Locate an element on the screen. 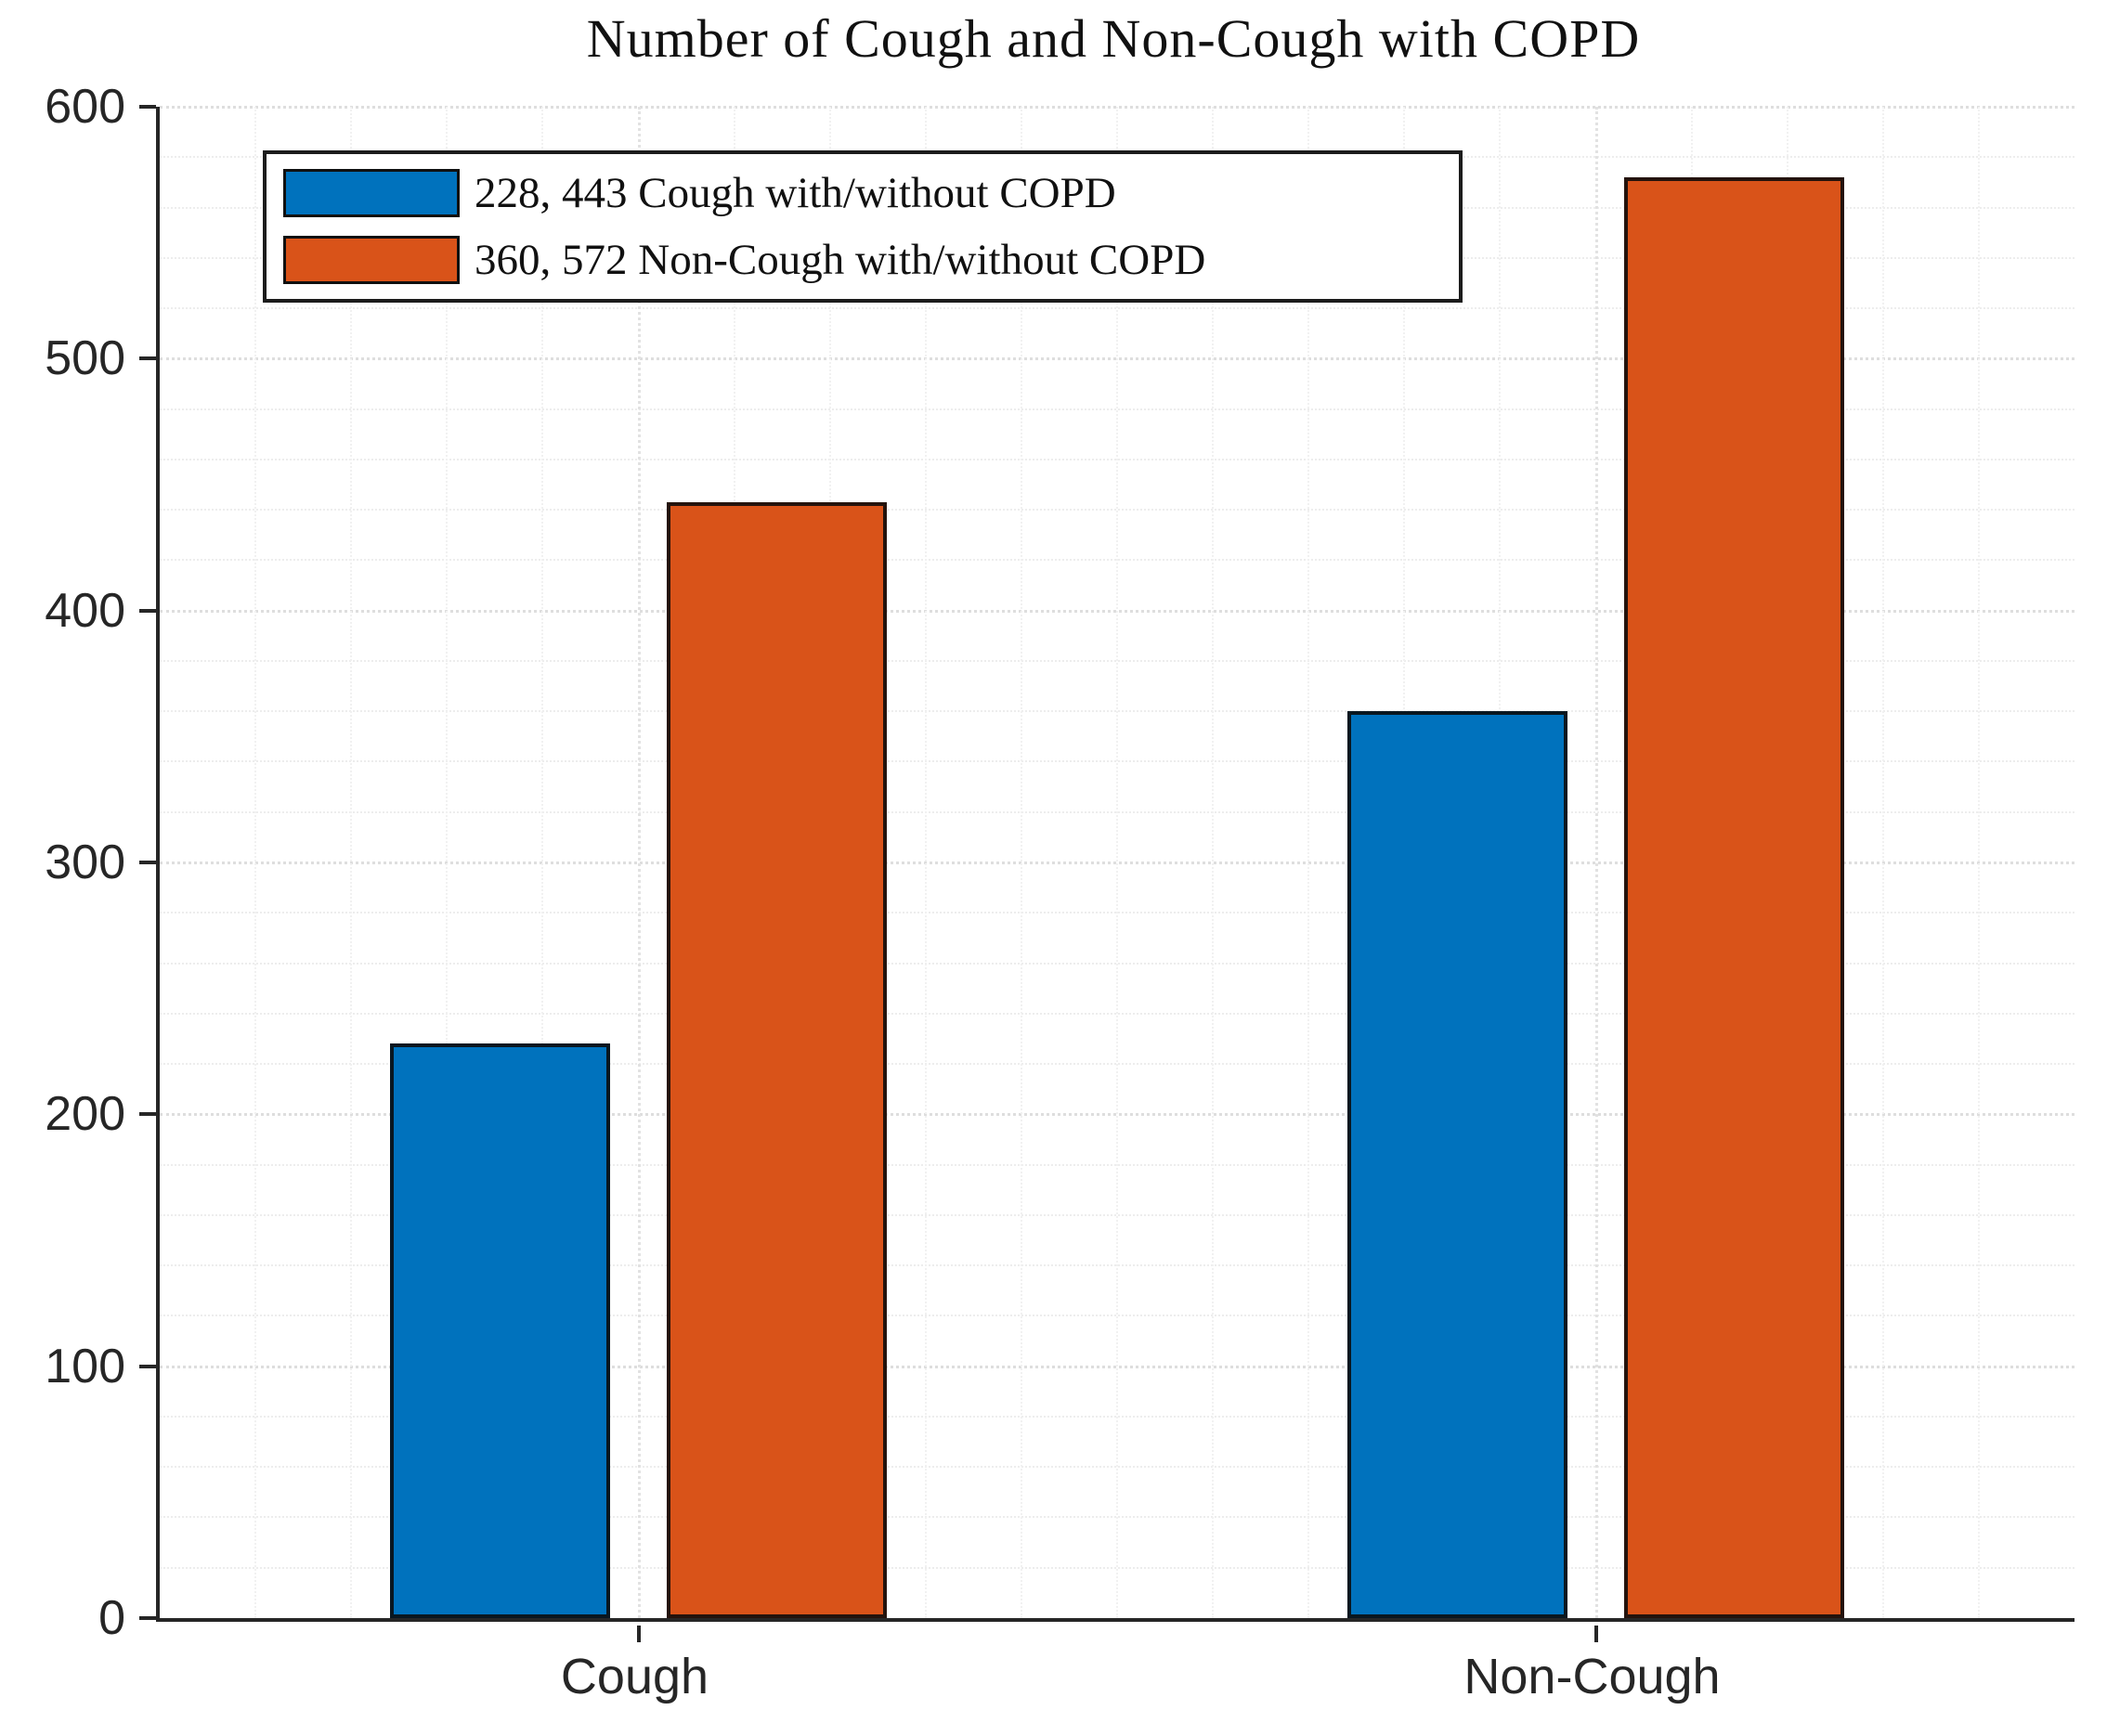 Image resolution: width=2120 pixels, height=1736 pixels. legend-swatch-blue is located at coordinates (371, 193).